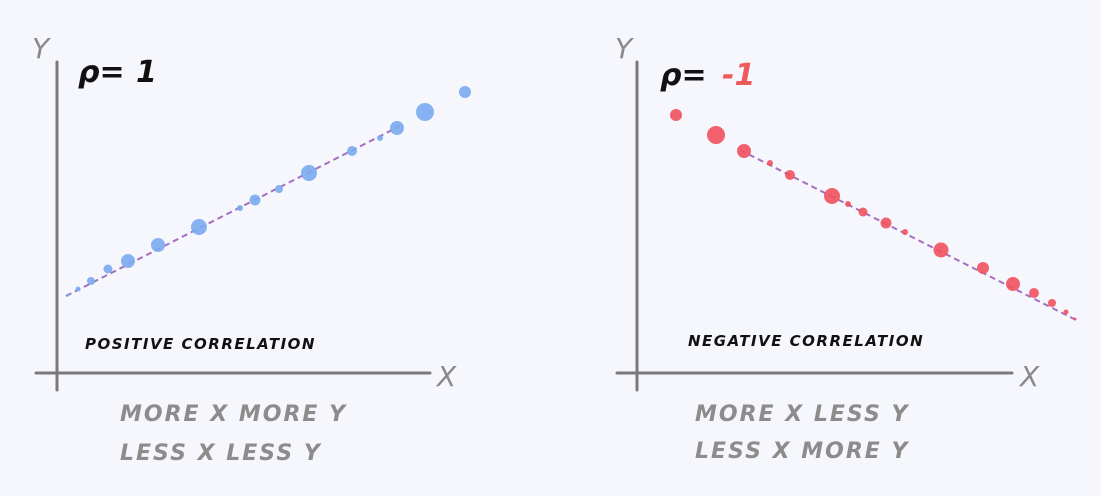 Image resolution: width=1101 pixels, height=496 pixels. Describe the element at coordinates (221, 453) in the screenshot. I see `description: LESS X LESS Y` at that location.